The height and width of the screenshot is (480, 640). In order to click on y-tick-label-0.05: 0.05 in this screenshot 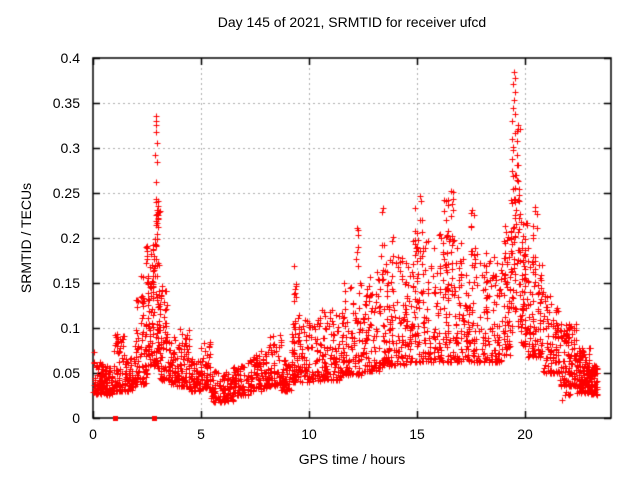, I will do `click(66, 373)`.